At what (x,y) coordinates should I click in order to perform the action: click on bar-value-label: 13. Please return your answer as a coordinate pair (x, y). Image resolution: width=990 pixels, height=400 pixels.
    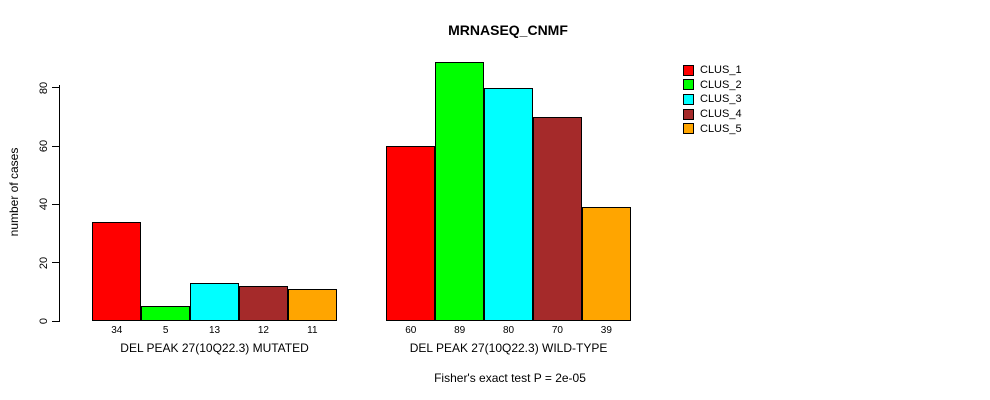
    Looking at the image, I should click on (214, 330).